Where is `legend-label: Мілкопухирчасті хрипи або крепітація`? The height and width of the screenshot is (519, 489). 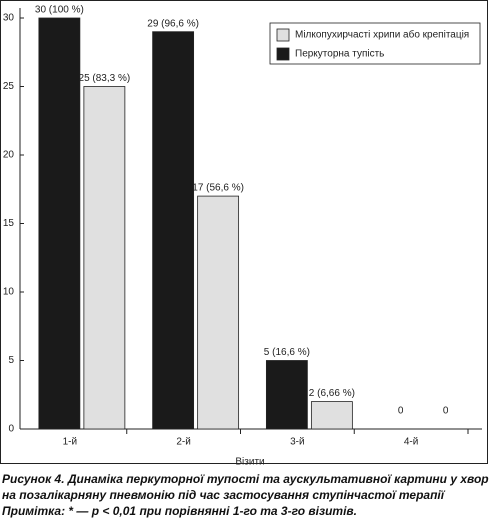
legend-label: Мілкопухирчасті хрипи або крепітація is located at coordinates (382, 35).